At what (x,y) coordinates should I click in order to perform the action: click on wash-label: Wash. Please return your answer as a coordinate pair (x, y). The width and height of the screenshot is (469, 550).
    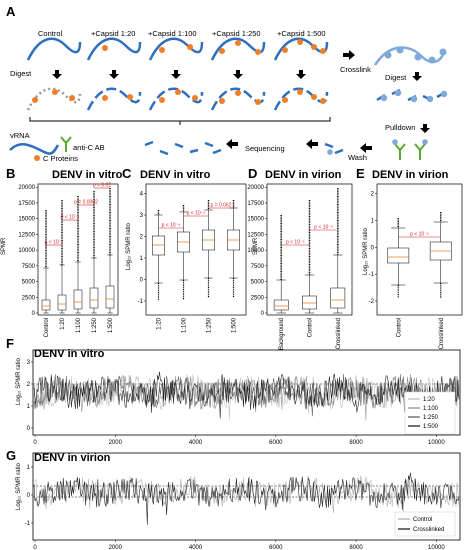
    Looking at the image, I should click on (357, 157).